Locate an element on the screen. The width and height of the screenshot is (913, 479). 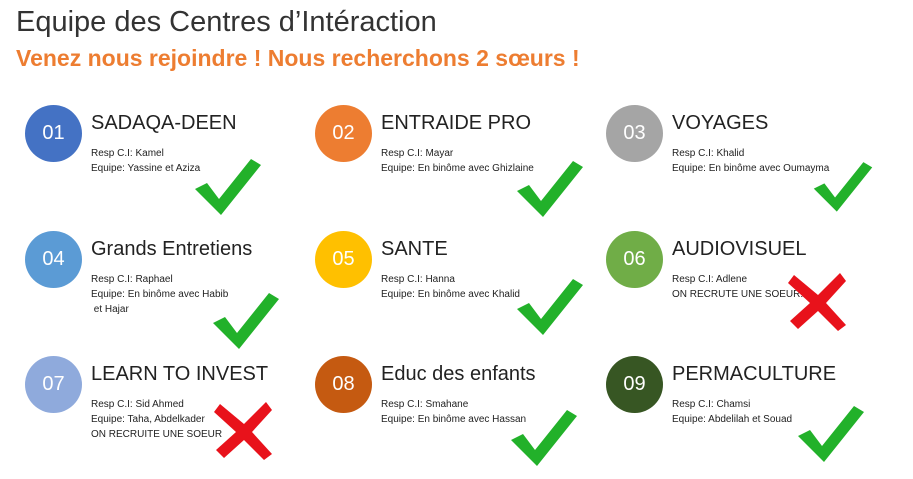
team-name: Educ des enfants is located at coordinates (458, 374).